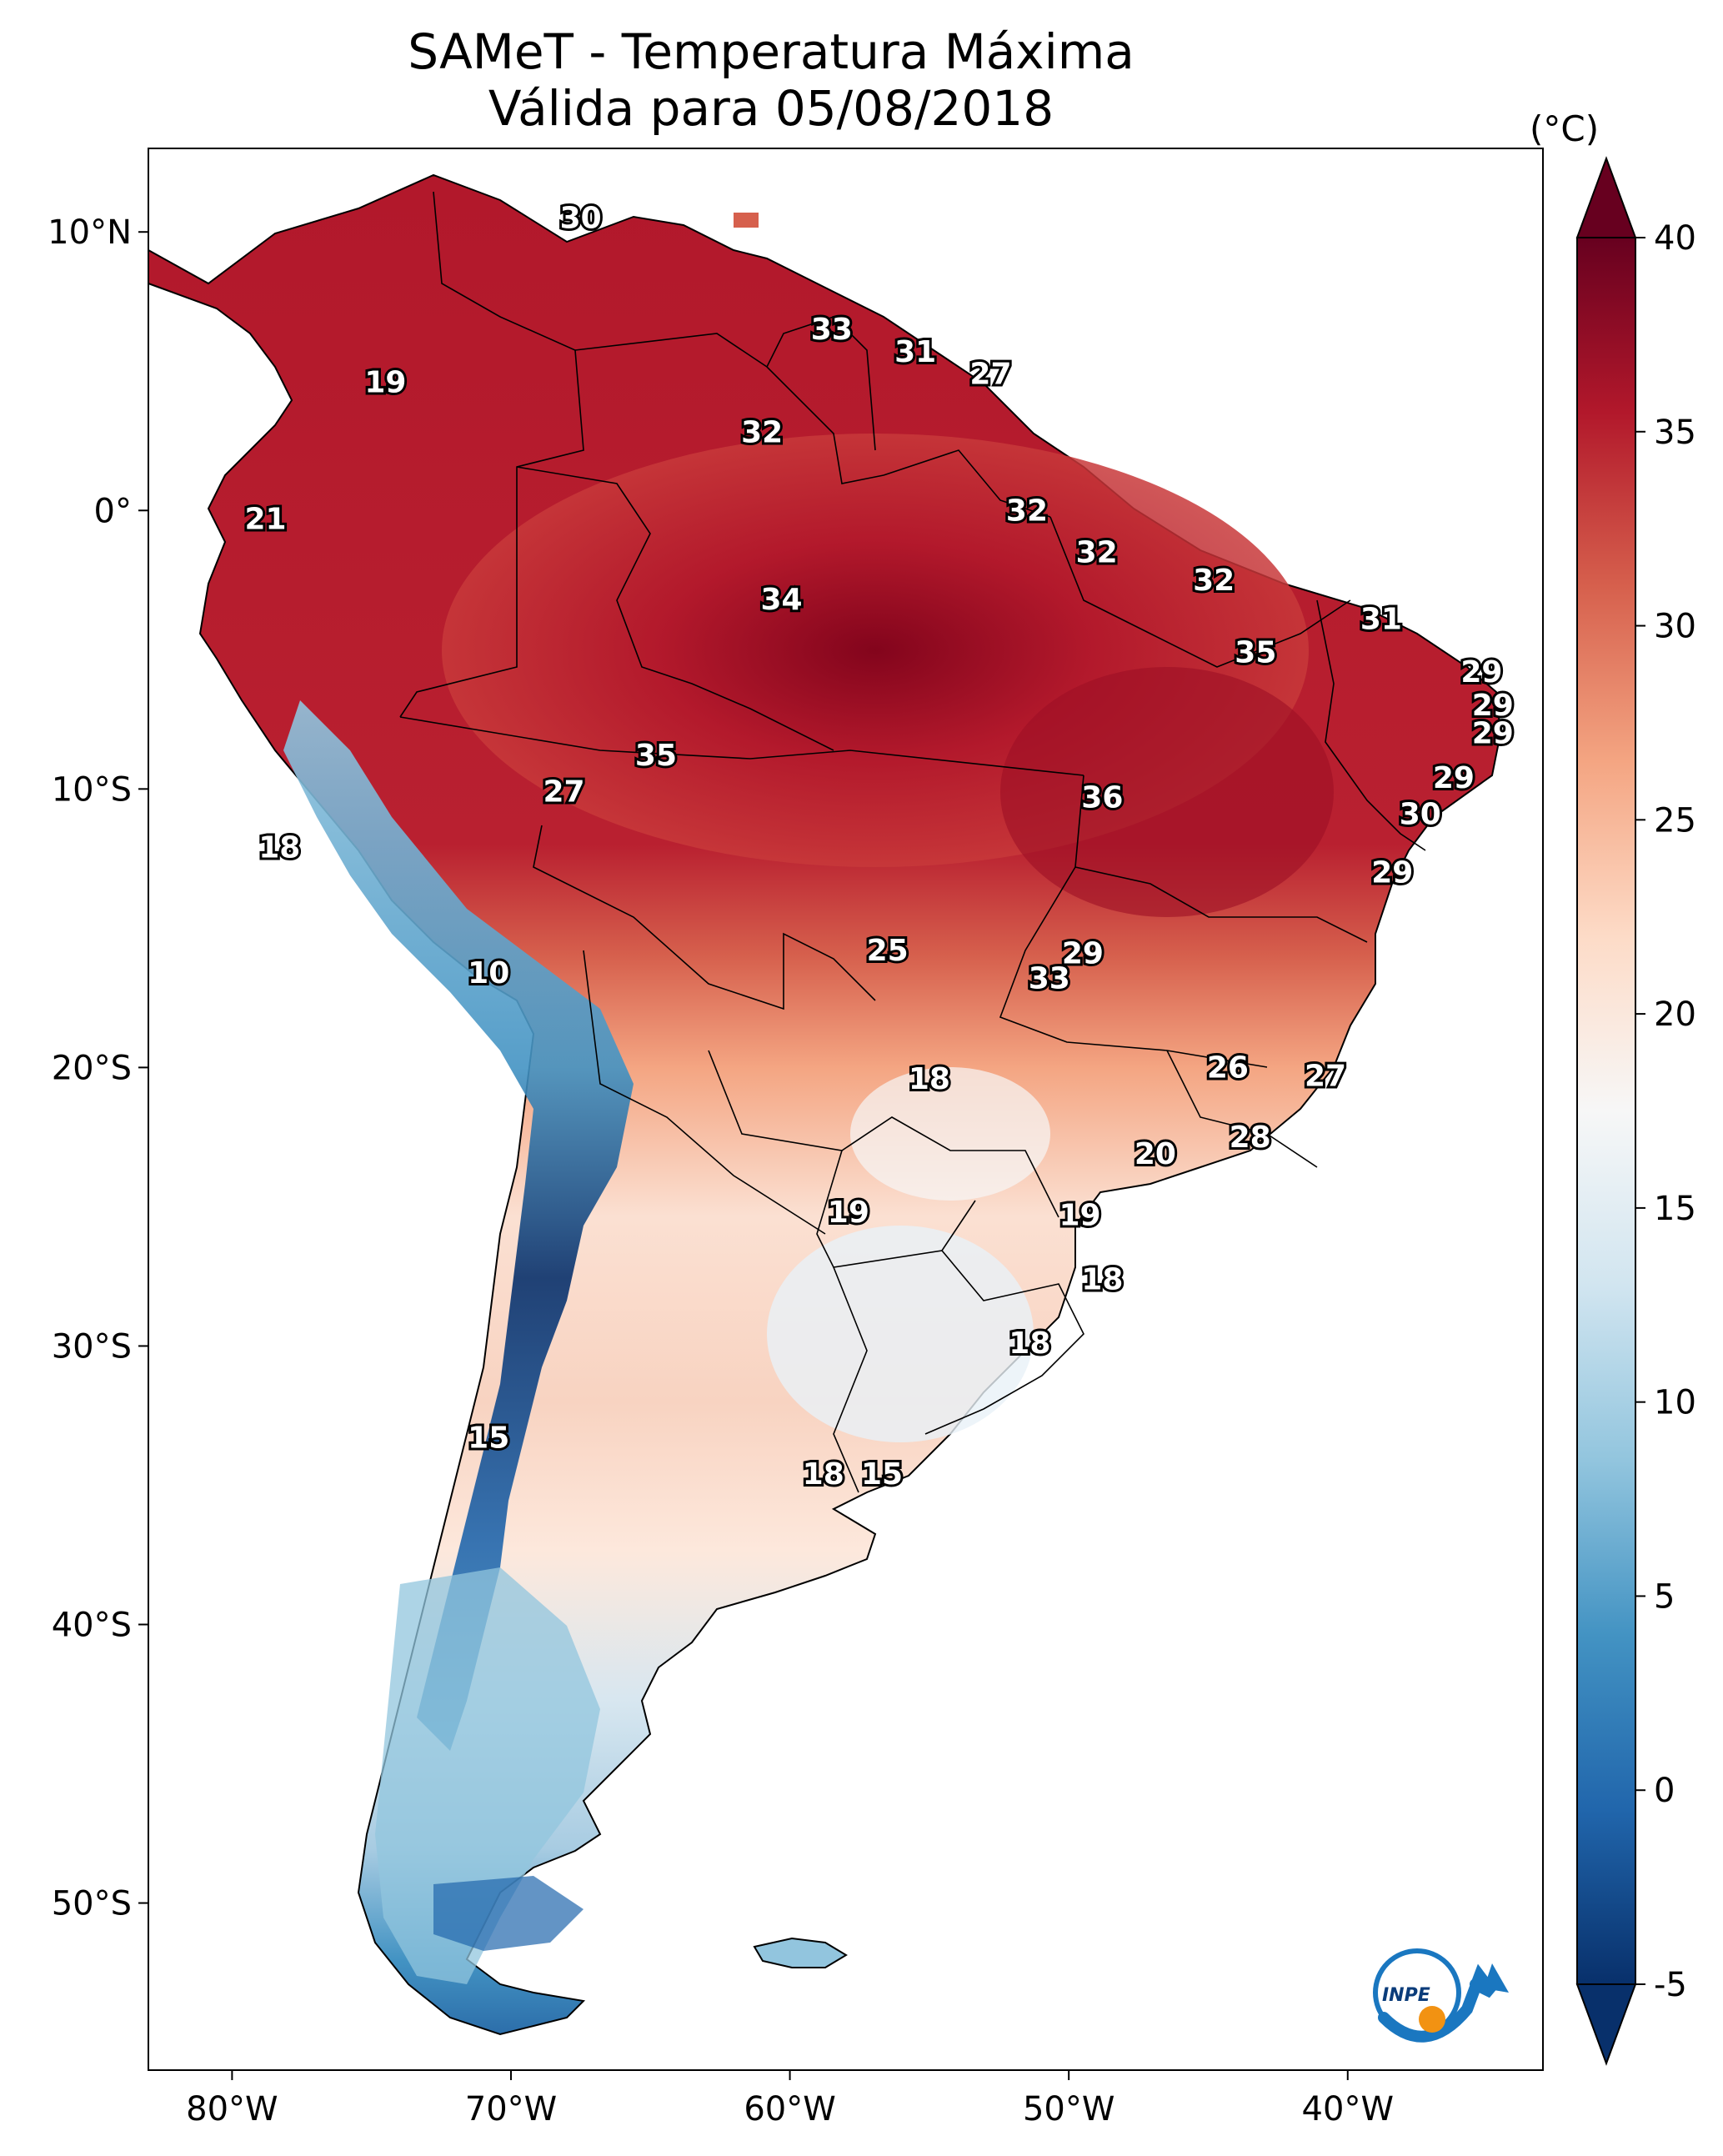 This screenshot has width=1723, height=2156. What do you see at coordinates (1606, 2025) in the screenshot?
I see `colorbar-min-arrow` at bounding box center [1606, 2025].